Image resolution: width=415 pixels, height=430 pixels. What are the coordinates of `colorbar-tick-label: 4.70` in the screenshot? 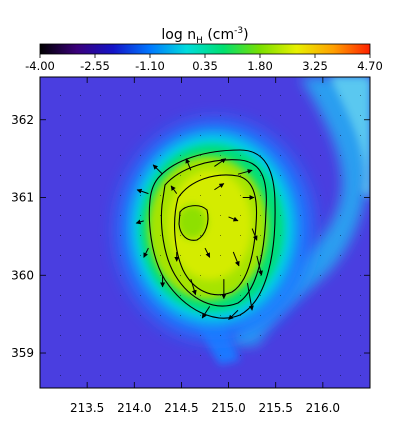 It's located at (370, 66).